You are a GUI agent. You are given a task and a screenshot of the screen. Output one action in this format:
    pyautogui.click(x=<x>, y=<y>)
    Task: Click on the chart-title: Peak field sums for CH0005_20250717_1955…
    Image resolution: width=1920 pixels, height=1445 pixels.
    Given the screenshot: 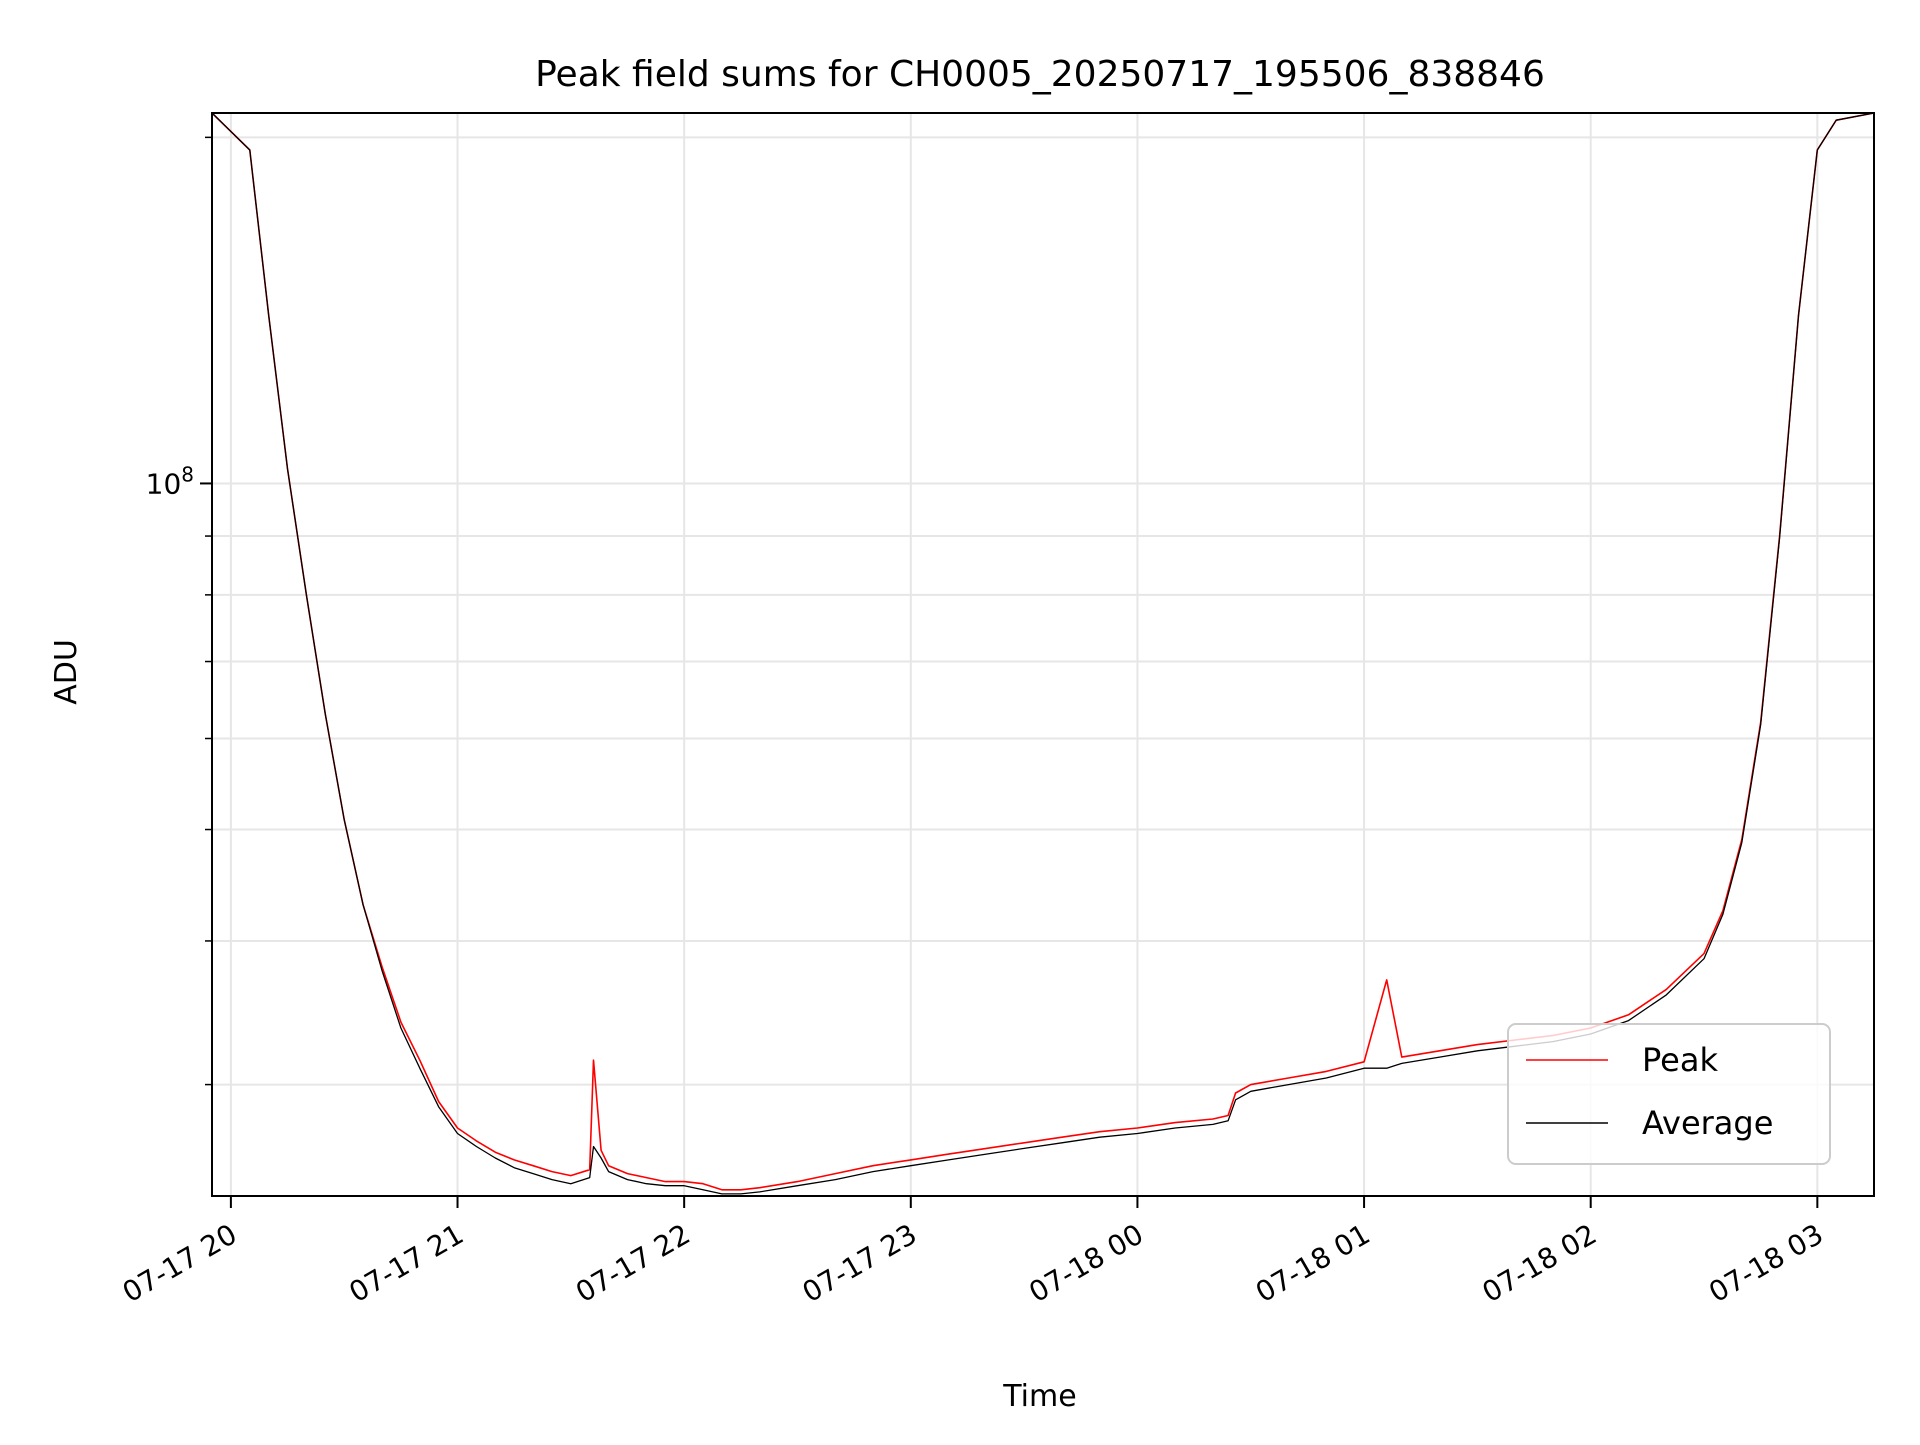 What is the action you would take?
    pyautogui.click(x=1040, y=74)
    